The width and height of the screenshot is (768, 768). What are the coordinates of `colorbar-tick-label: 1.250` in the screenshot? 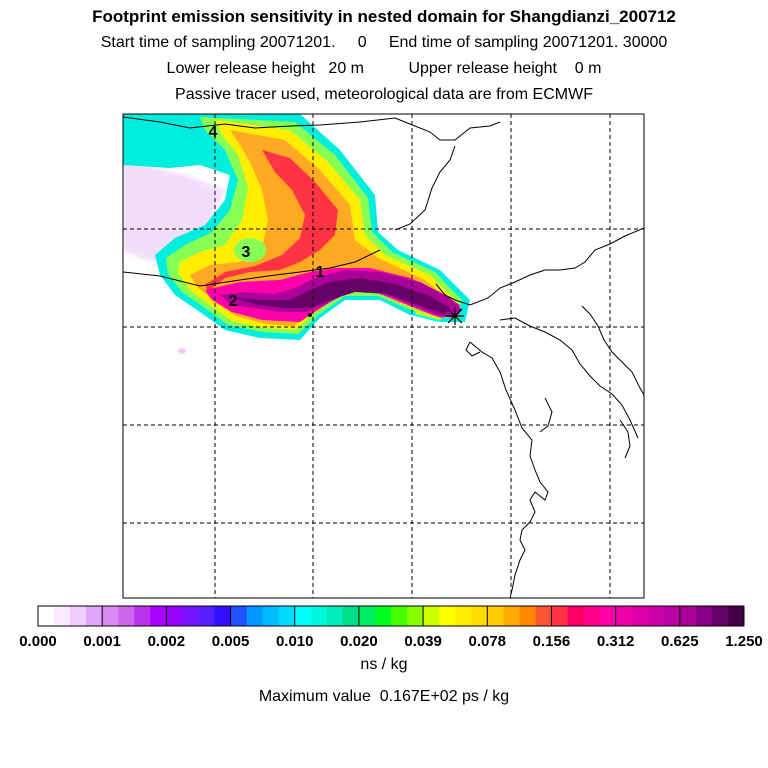 It's located at (744, 641).